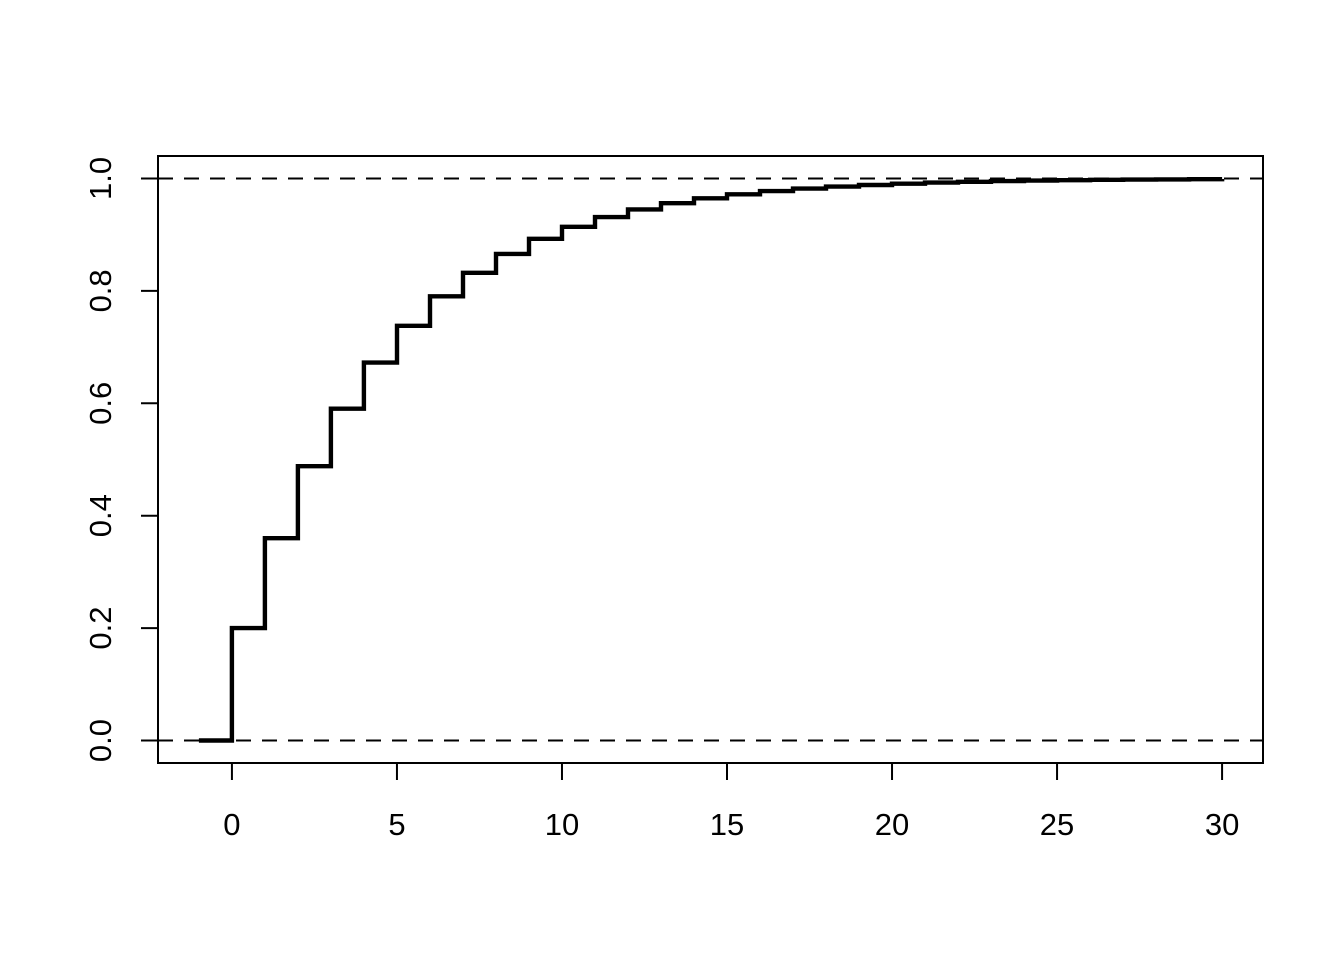 Image resolution: width=1344 pixels, height=960 pixels. What do you see at coordinates (100, 178) in the screenshot?
I see `y-tick-label: 1.0` at bounding box center [100, 178].